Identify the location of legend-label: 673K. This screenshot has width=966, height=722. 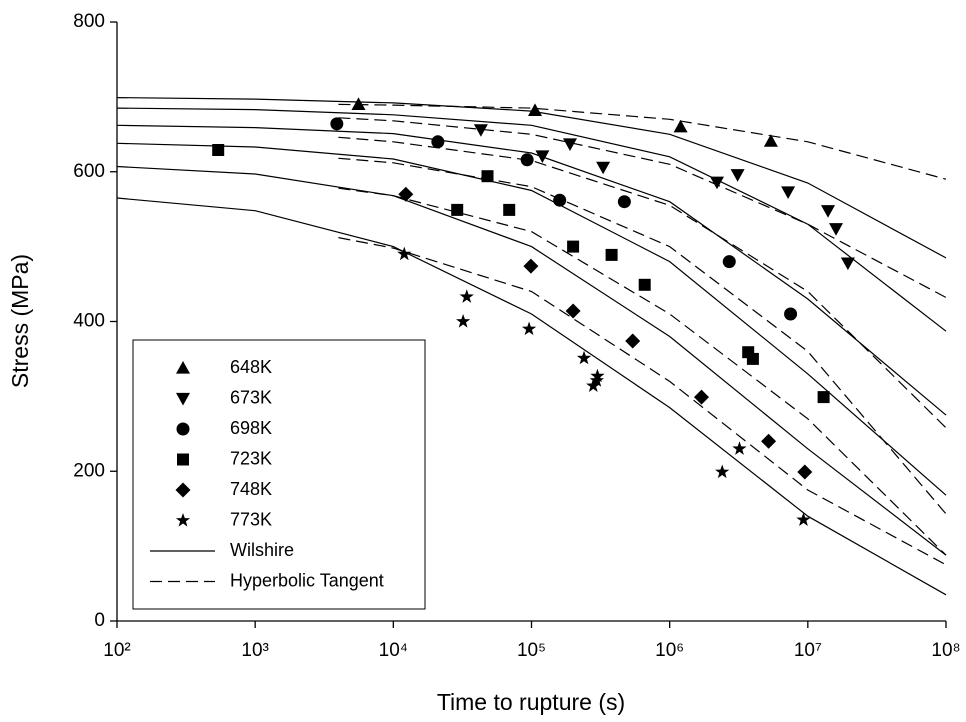
(251, 397).